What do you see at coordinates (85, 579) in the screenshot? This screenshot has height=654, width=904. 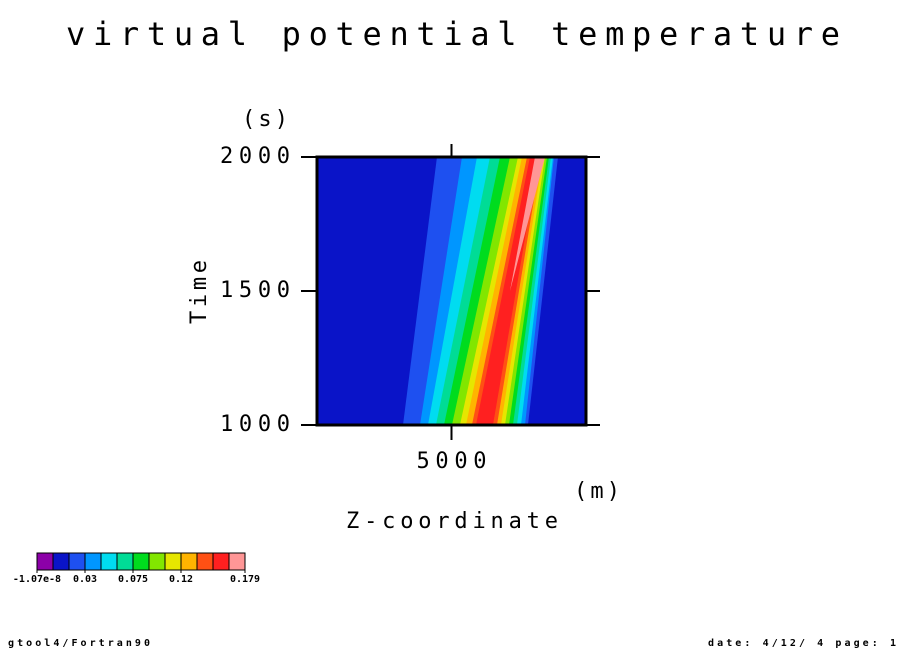 I see `colorbar-label: 0.03` at bounding box center [85, 579].